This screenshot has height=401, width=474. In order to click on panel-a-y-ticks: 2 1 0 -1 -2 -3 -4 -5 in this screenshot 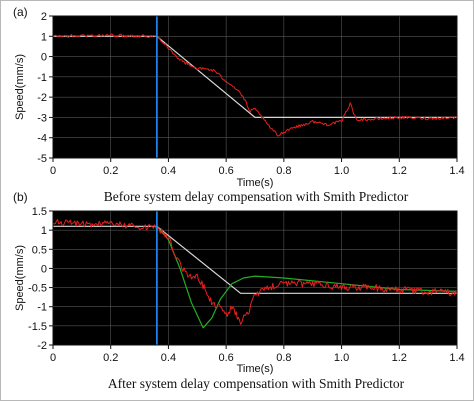, I will do `click(45, 88)`.